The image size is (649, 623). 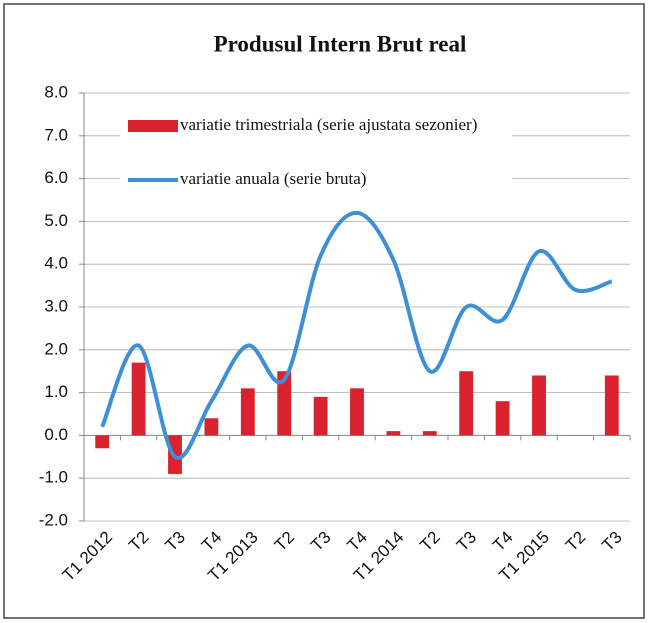 What do you see at coordinates (56, 177) in the screenshot?
I see `y-tick-label: 6.0` at bounding box center [56, 177].